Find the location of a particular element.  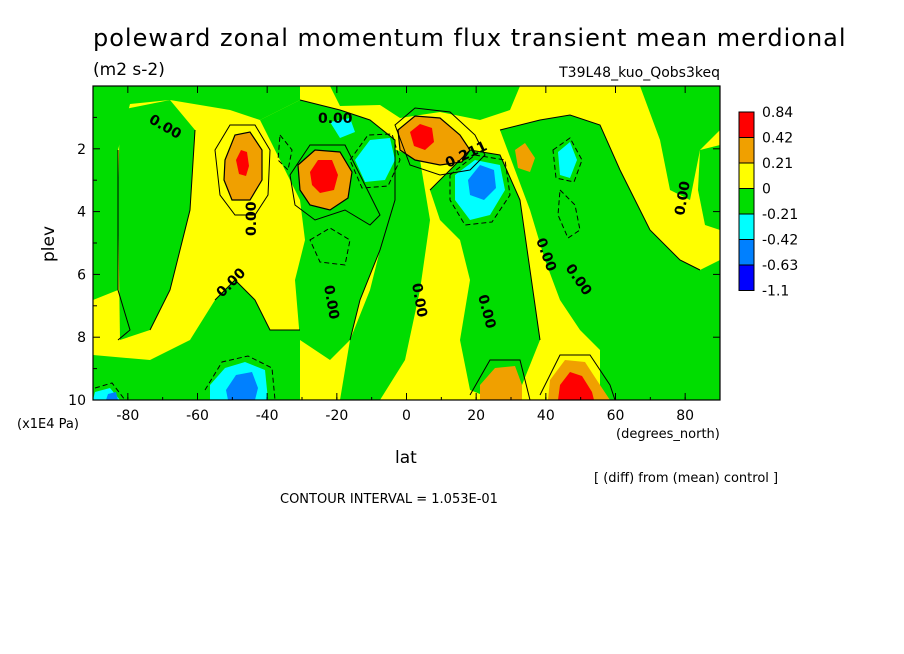

x-axis-label: lat is located at coordinates (406, 458).